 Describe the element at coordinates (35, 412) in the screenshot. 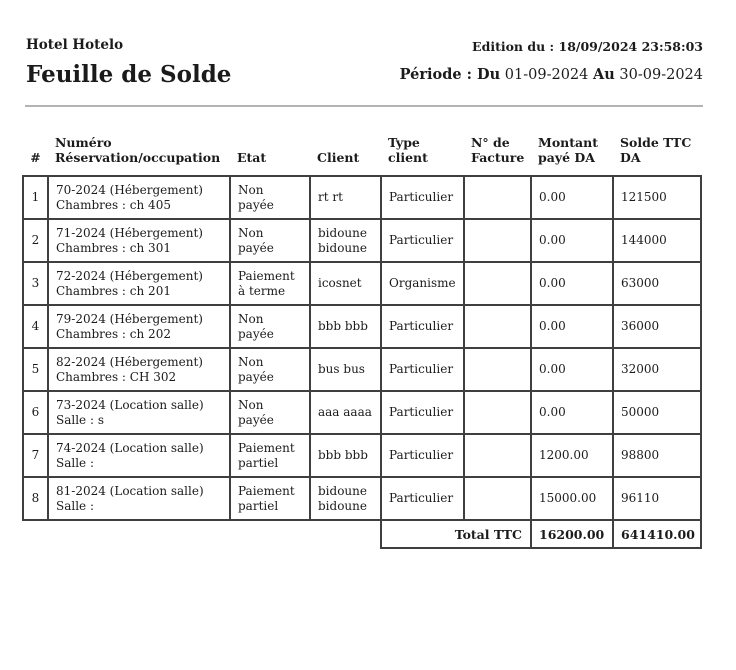

I see `row-number: 6` at that location.